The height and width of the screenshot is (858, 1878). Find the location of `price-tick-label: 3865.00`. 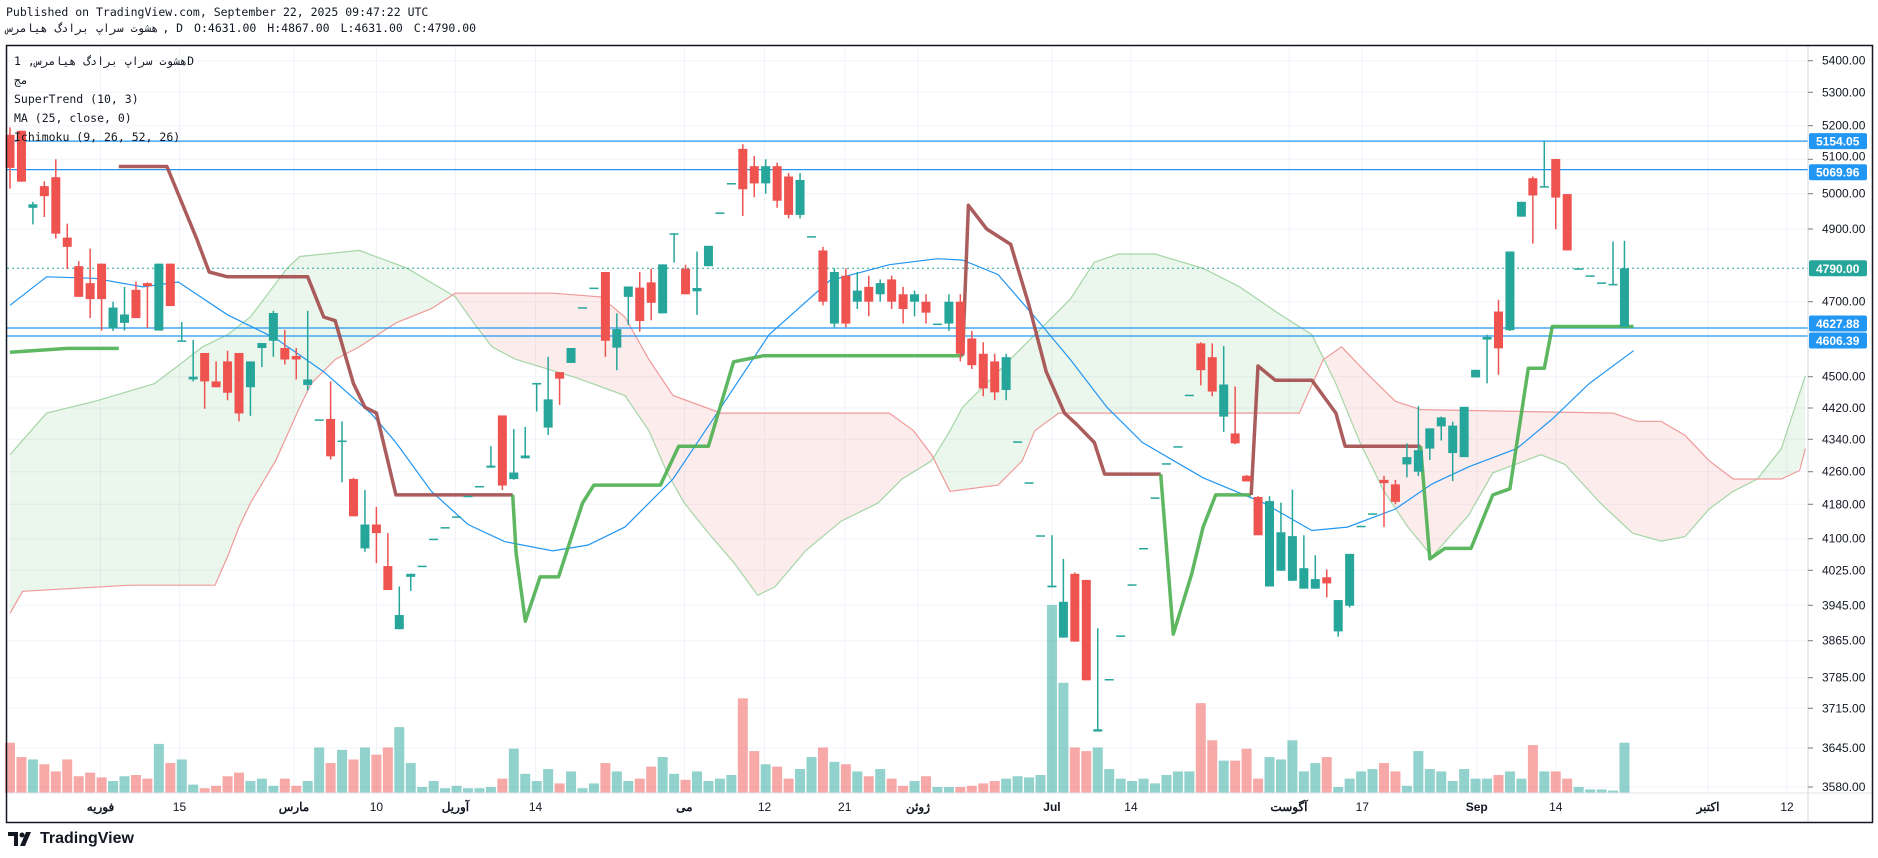

price-tick-label: 3865.00 is located at coordinates (1844, 641).